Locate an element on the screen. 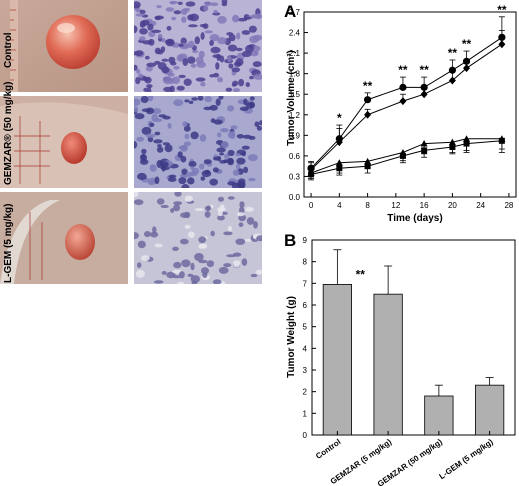  photo-control is located at coordinates (64, 46).